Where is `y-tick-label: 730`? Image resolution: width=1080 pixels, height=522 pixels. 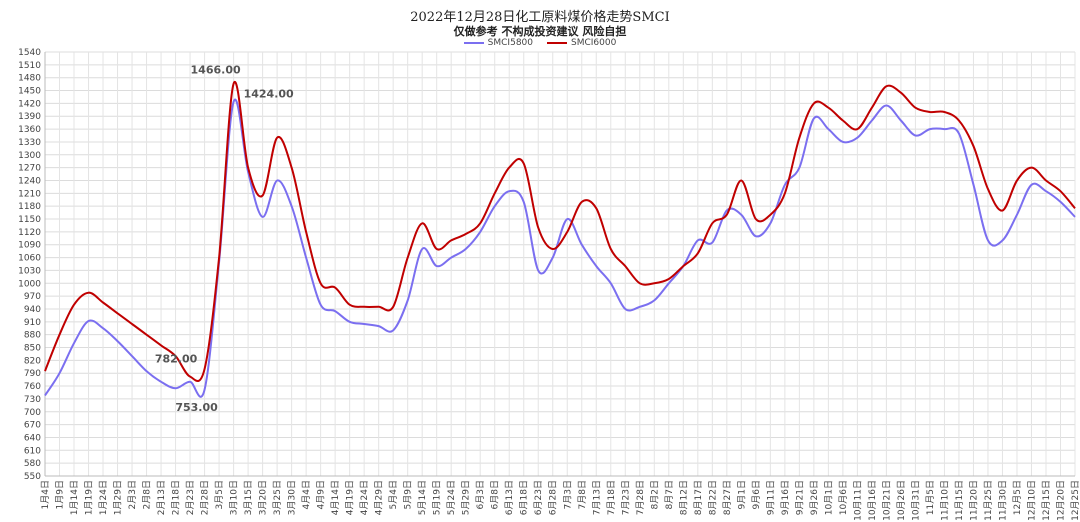 y-tick-label: 730 is located at coordinates (32, 400).